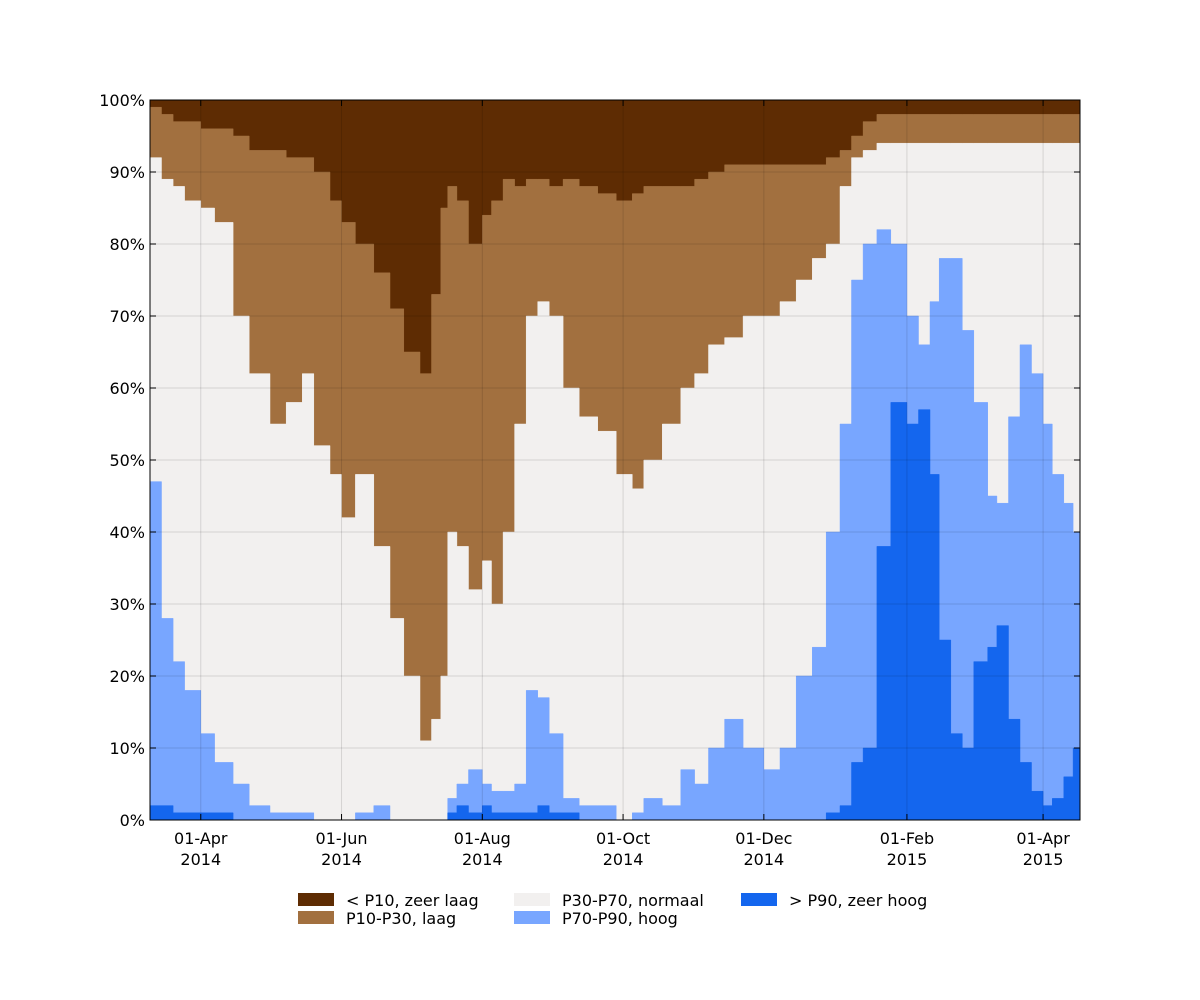 The width and height of the screenshot is (1200, 1000). Describe the element at coordinates (127, 172) in the screenshot. I see `y-tick-label: 90%` at that location.